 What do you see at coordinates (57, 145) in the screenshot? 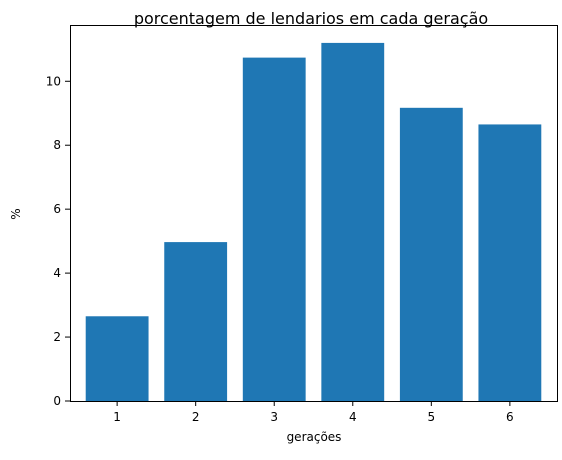
I see `y-tick-label: 8` at bounding box center [57, 145].